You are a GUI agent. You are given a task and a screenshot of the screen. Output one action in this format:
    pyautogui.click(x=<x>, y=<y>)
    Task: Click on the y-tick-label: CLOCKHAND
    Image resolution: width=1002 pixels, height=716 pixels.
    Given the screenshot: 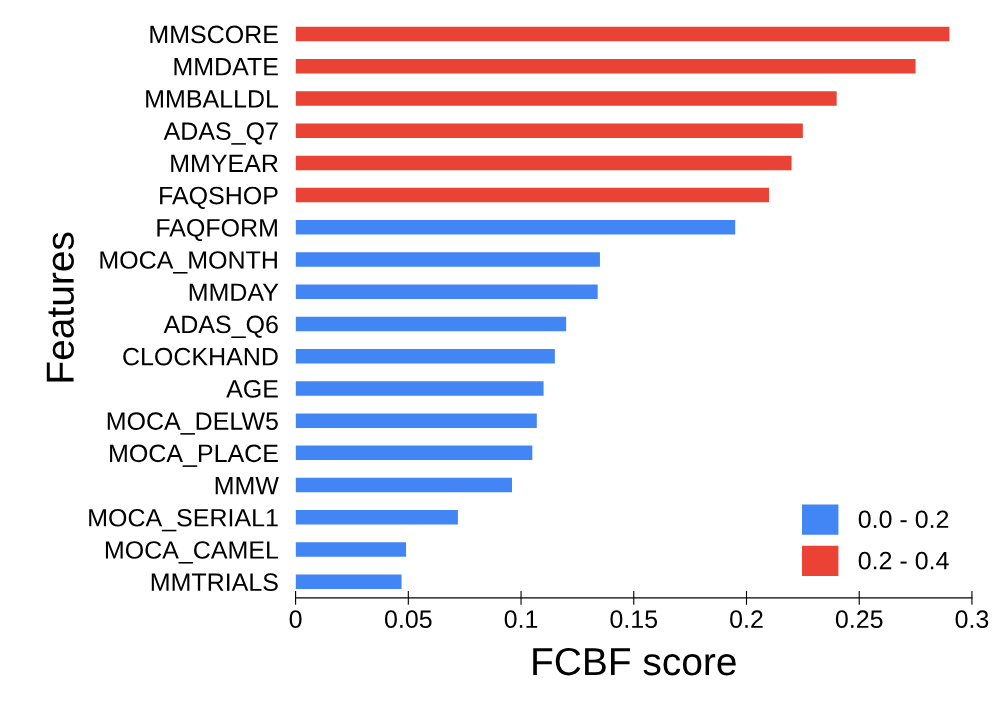 What is the action you would take?
    pyautogui.click(x=200, y=356)
    